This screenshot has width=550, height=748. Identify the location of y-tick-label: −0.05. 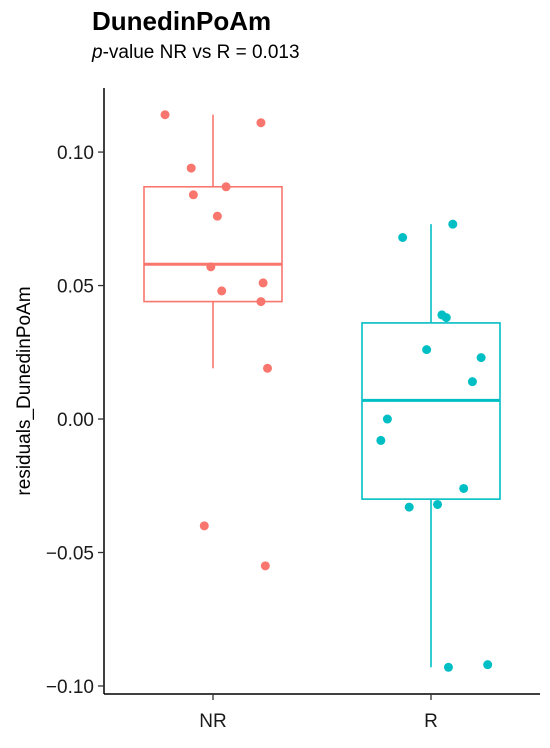
(70, 554).